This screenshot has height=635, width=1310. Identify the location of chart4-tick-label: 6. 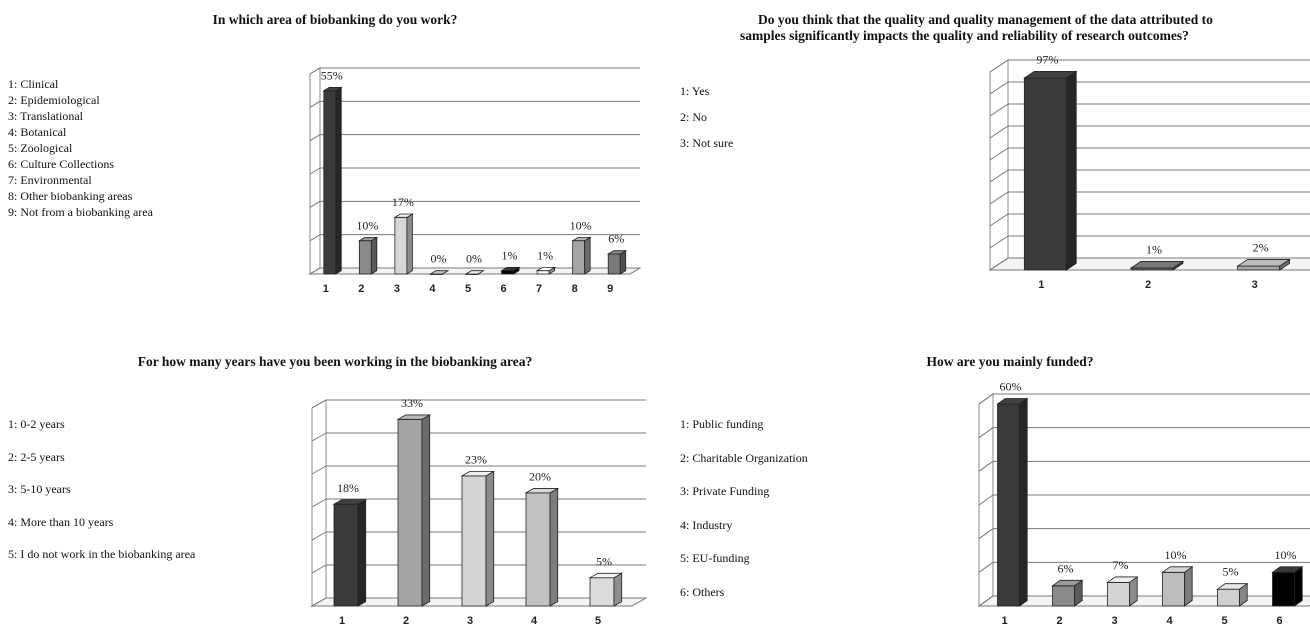
(1279, 621).